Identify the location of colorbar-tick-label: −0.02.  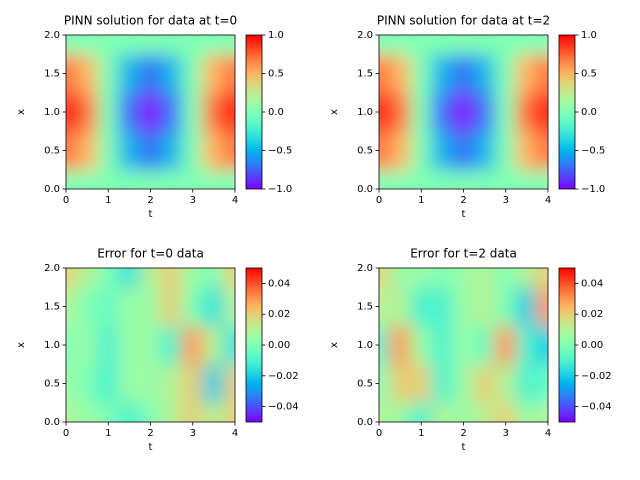
(596, 376).